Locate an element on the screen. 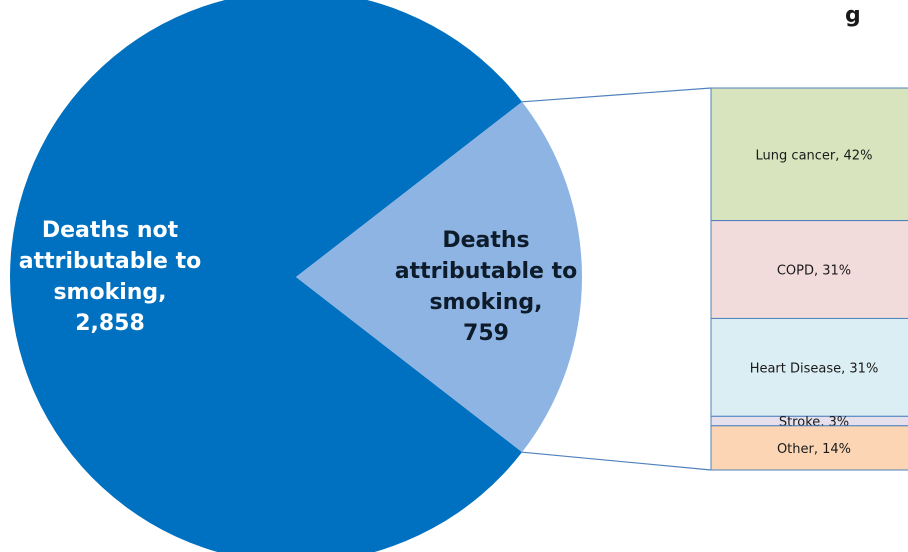  bar-label-other: Other, 14% is located at coordinates (814, 449).